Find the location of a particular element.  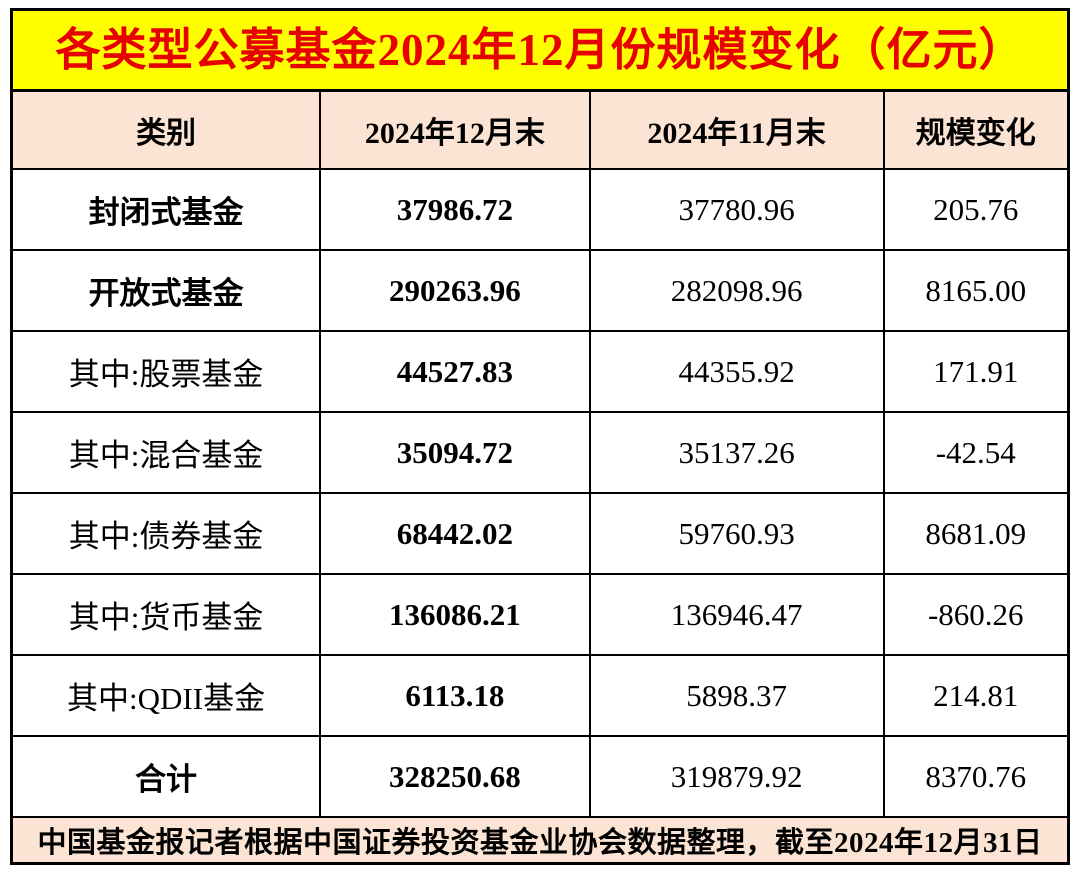

table-row-closed-end-funds: 封闭式基金 37986.72 37780.96 205.76 is located at coordinates (540, 209).